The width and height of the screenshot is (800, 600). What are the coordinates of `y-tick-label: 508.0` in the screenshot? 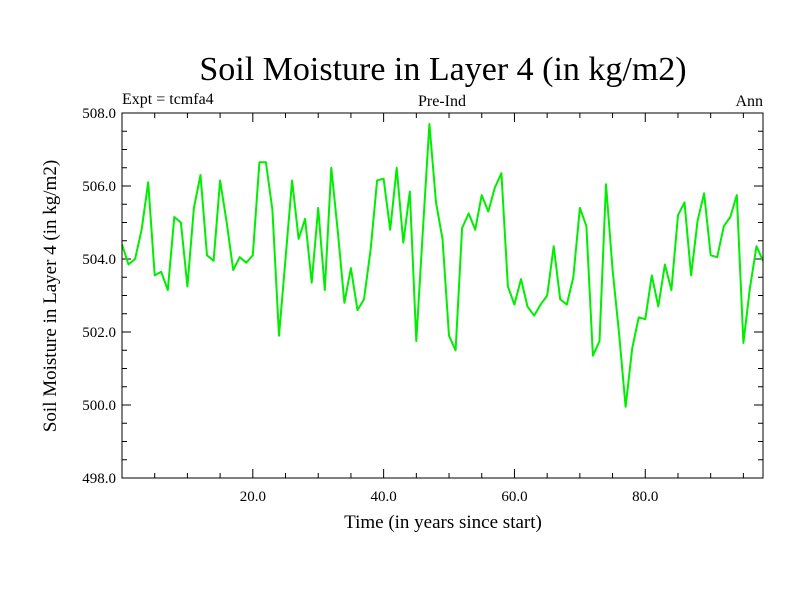 It's located at (99, 114).